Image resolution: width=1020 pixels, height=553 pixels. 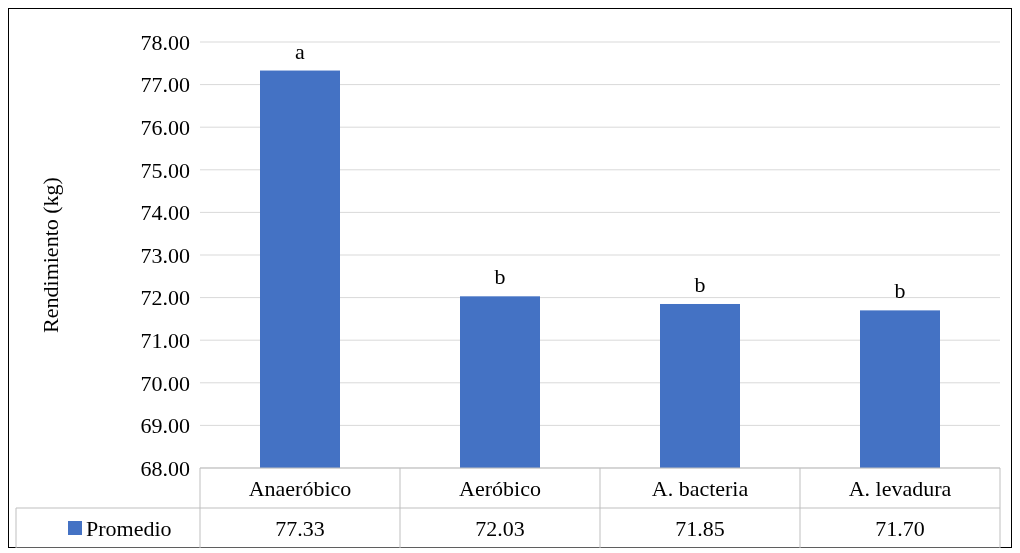 I want to click on y-tick-label: 78.00, so click(x=165, y=42).